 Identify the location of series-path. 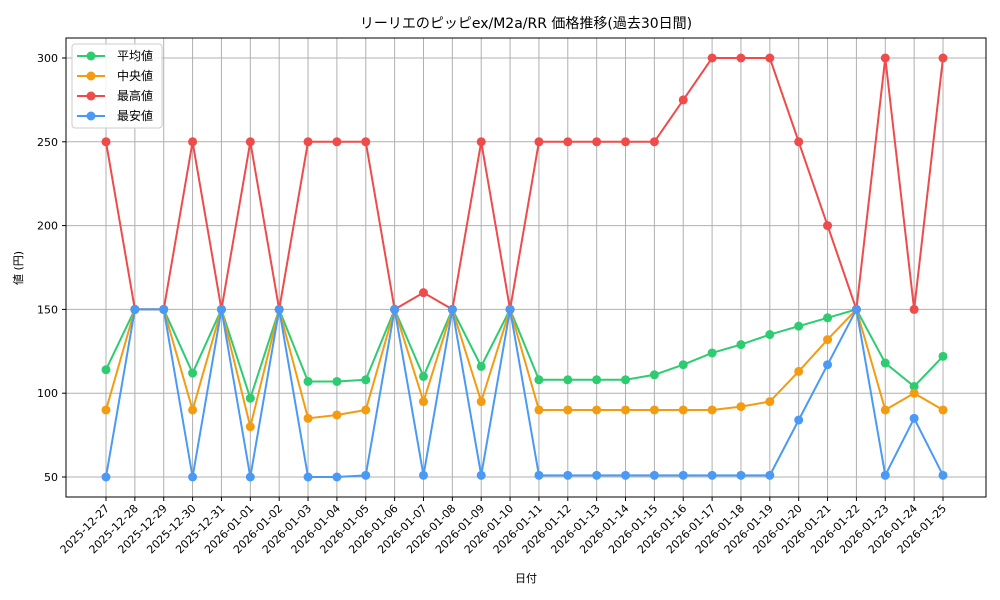
(524, 354).